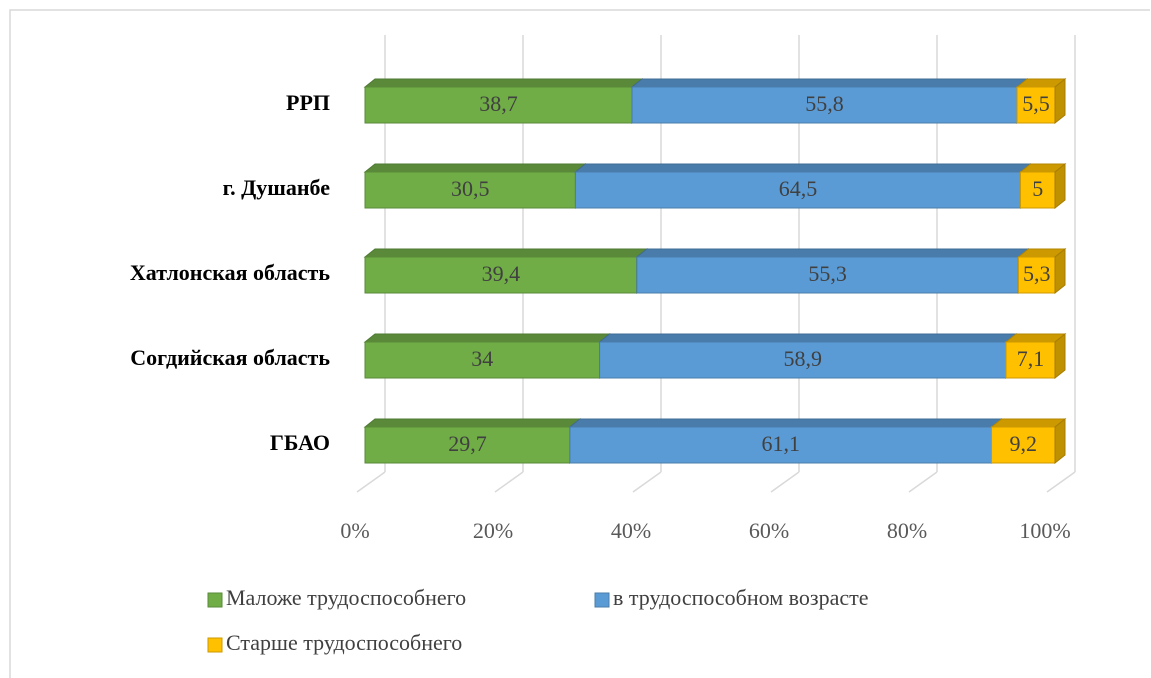 The image size is (1151, 678). Describe the element at coordinates (344, 642) in the screenshot. I see `legend-label: Старше трудоспособнего` at that location.